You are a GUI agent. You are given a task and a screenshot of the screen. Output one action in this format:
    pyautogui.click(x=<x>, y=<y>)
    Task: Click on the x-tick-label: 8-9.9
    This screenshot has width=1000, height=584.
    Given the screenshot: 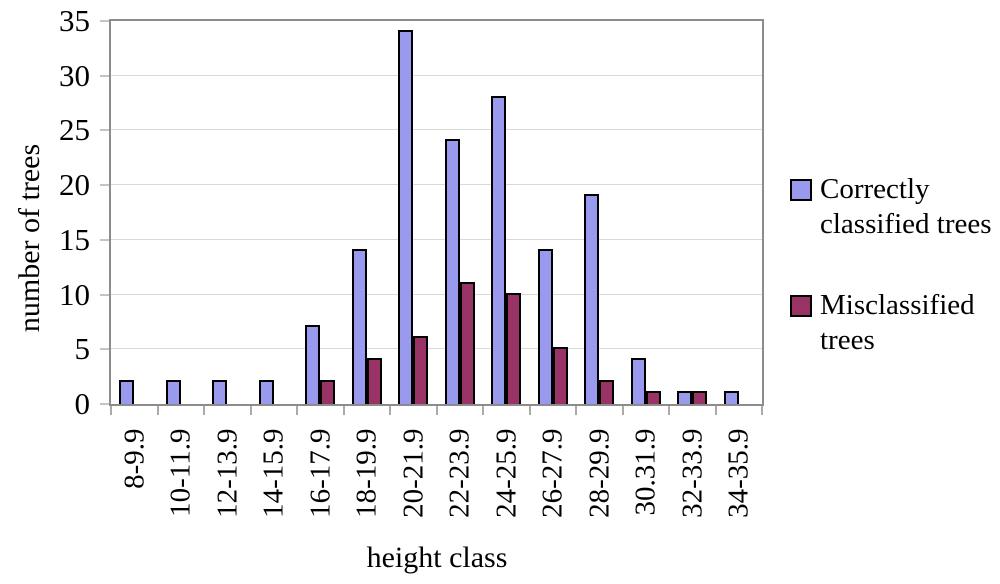 What is the action you would take?
    pyautogui.click(x=134, y=458)
    